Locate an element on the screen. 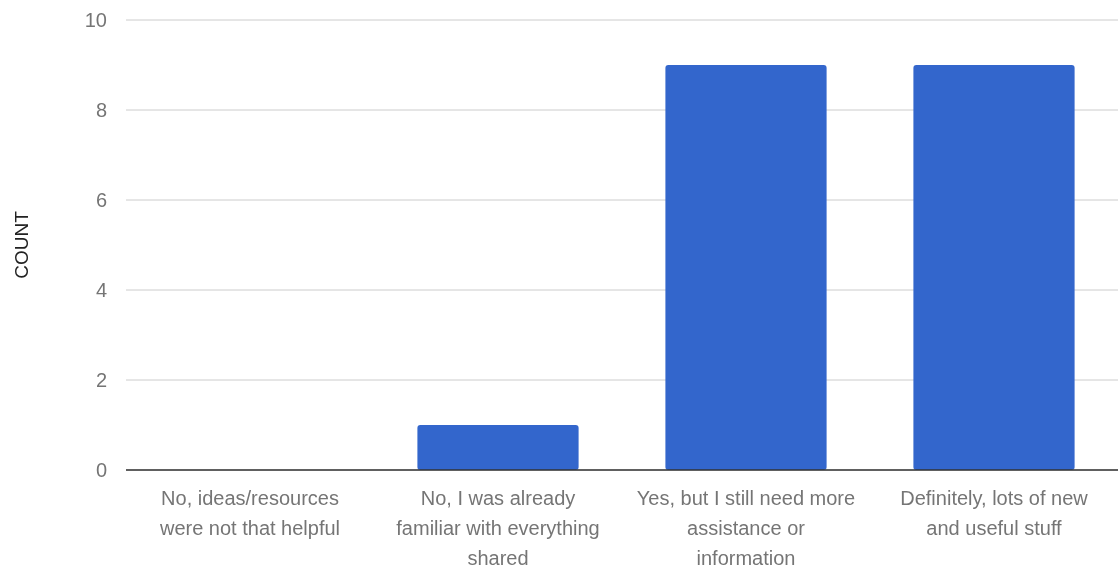 Image resolution: width=1118 pixels, height=571 pixels. y-tick-label: 2 is located at coordinates (101, 379).